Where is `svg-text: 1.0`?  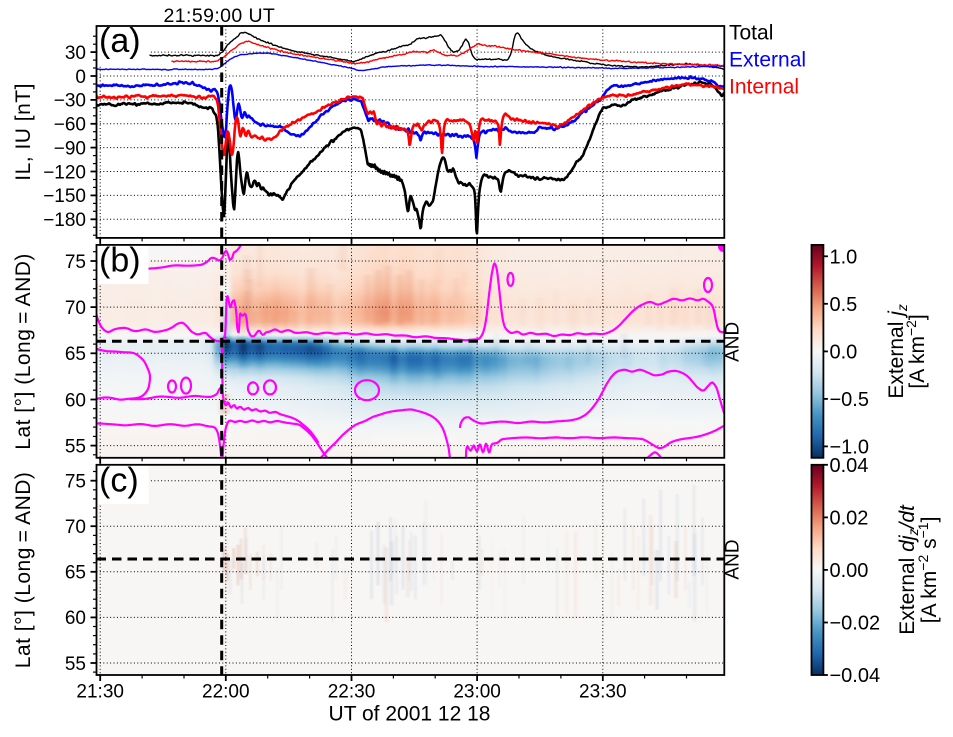 svg-text: 1.0 is located at coordinates (844, 257).